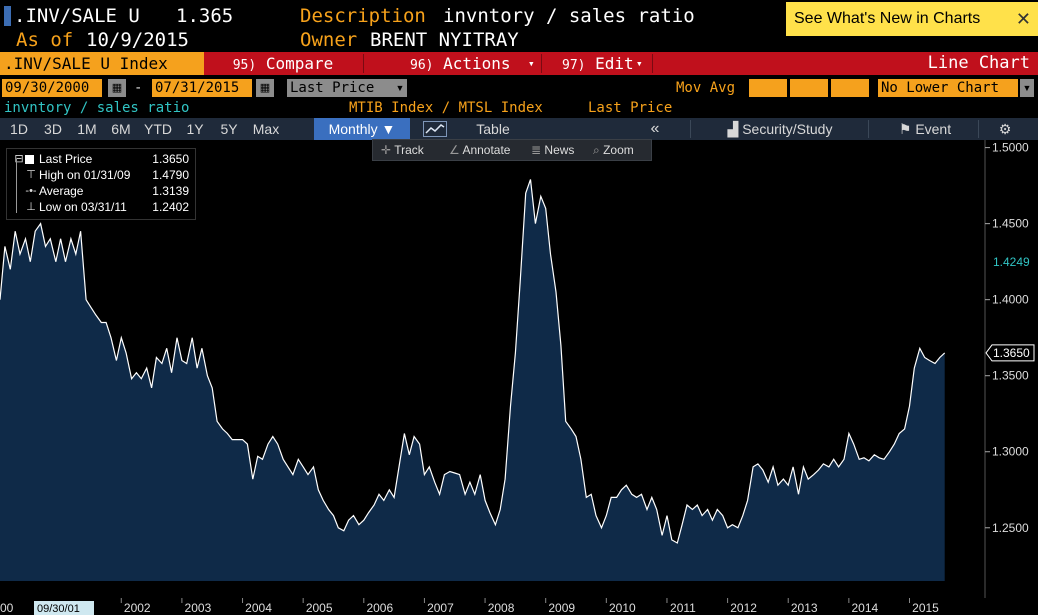 The image size is (1038, 615). Describe the element at coordinates (52, 88) in the screenshot. I see `start-date-field: 09/30/2000` at that location.